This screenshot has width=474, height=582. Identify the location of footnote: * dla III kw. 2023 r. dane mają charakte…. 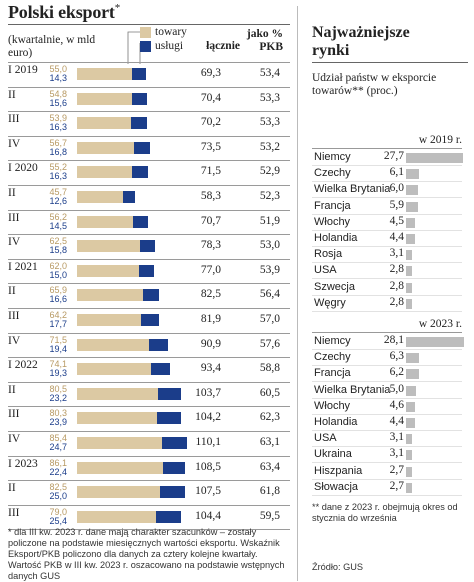
(146, 554).